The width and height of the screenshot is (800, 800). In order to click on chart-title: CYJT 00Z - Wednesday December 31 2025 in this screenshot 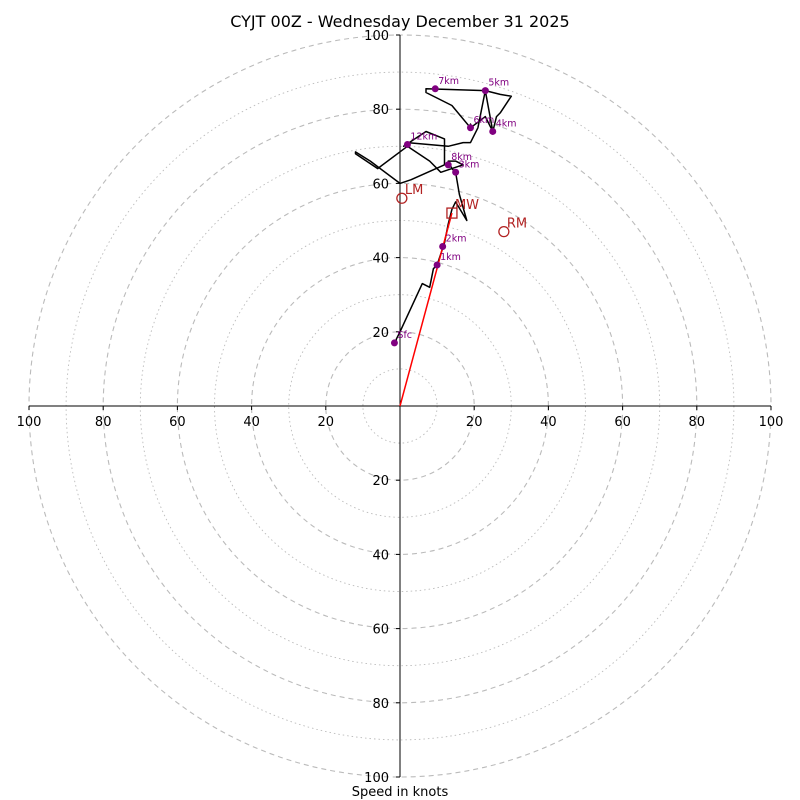, I will do `click(399, 21)`.